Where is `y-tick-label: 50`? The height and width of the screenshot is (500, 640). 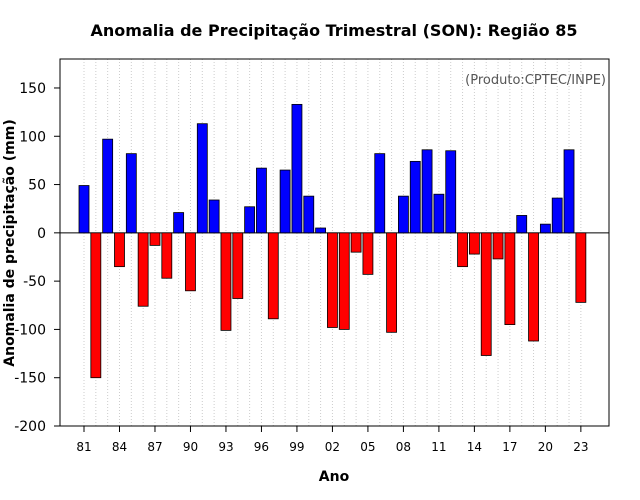
y-tick-label: 50 is located at coordinates (37, 186).